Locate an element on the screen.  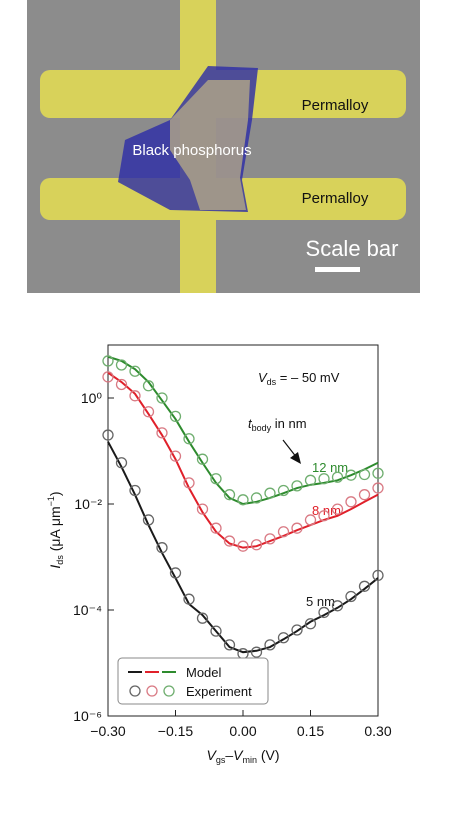
y-axis-label: Ids (μA μm−1) is located at coordinates (55, 529).